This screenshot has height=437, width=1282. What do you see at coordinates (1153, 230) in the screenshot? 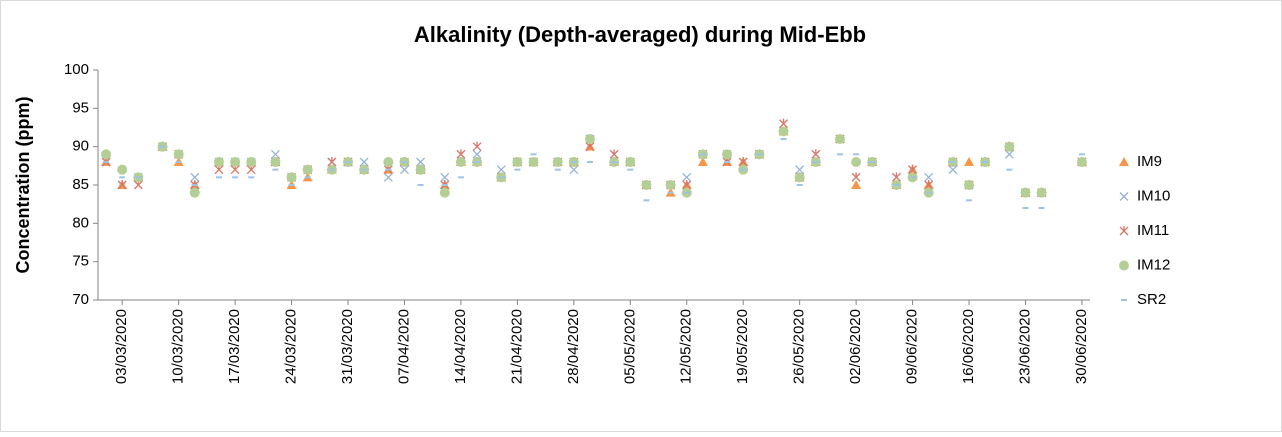
I see `legend-label: IM11` at bounding box center [1153, 230].